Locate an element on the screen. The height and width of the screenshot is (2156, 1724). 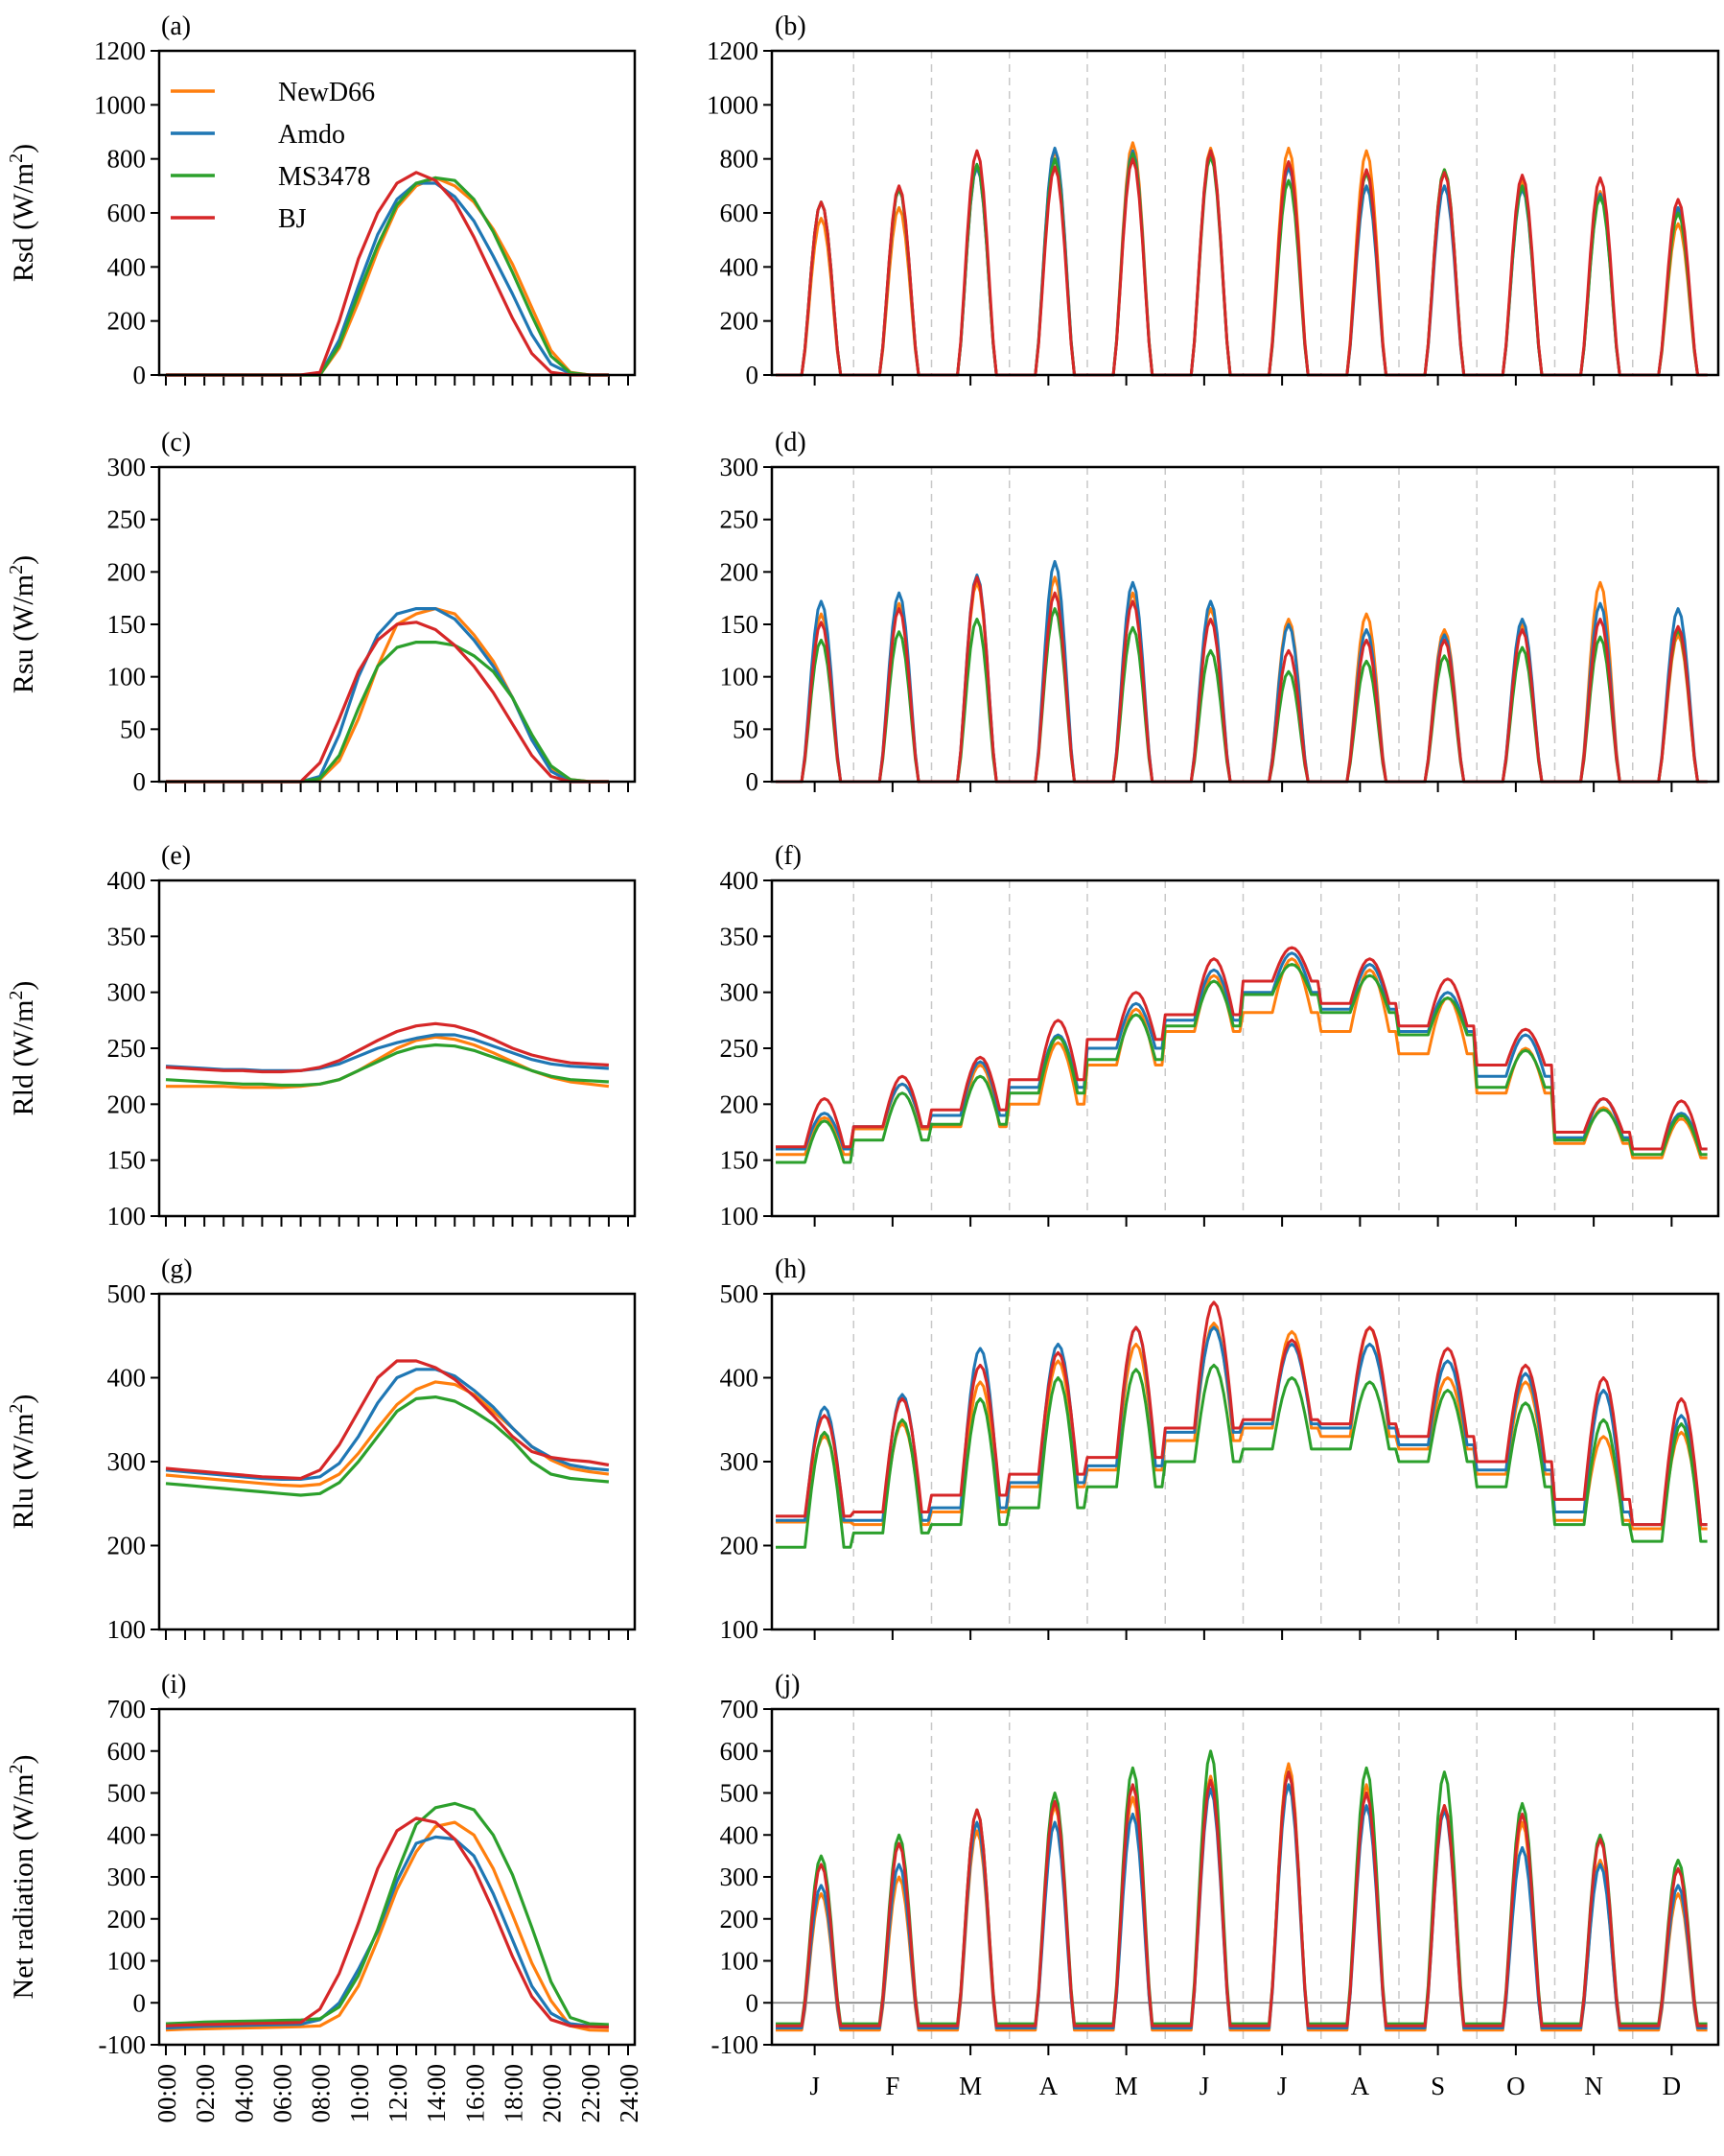
x-tick-label-hour: 00:00 is located at coordinates (166, 2093).